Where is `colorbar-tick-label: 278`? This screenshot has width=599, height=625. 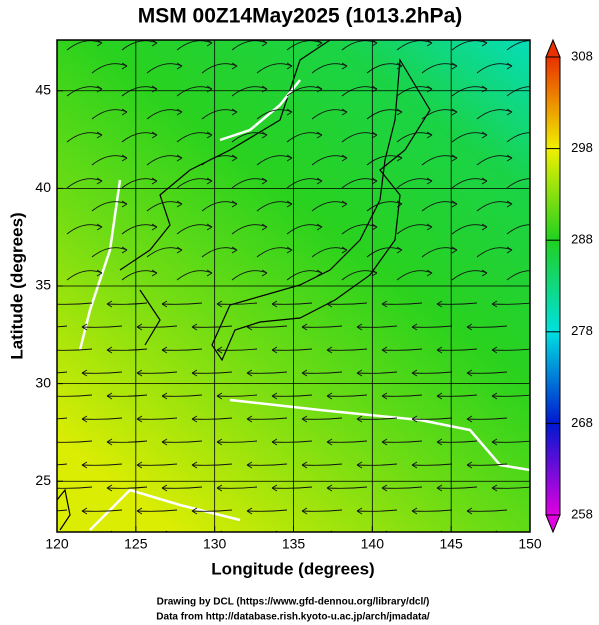 colorbar-tick-label: 278 is located at coordinates (582, 330).